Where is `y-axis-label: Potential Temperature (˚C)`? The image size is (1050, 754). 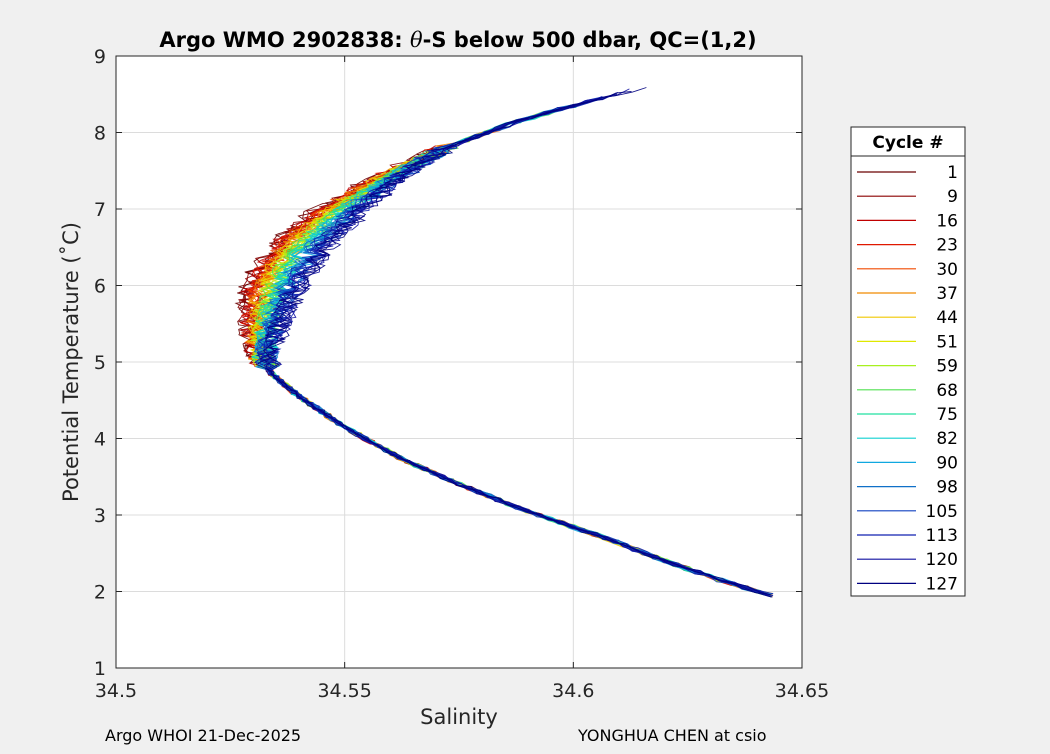 y-axis-label: Potential Temperature (˚C) is located at coordinates (71, 362).